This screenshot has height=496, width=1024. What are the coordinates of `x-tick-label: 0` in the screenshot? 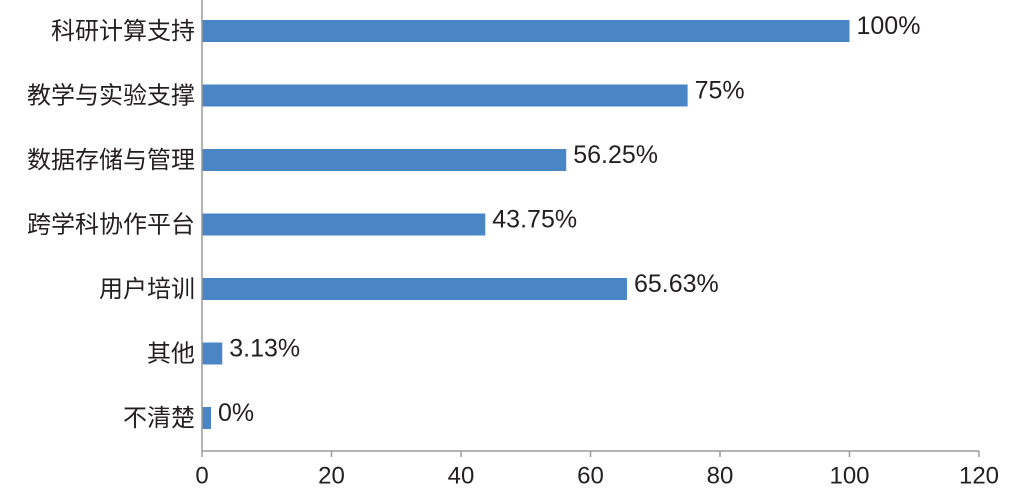 It's located at (201, 476).